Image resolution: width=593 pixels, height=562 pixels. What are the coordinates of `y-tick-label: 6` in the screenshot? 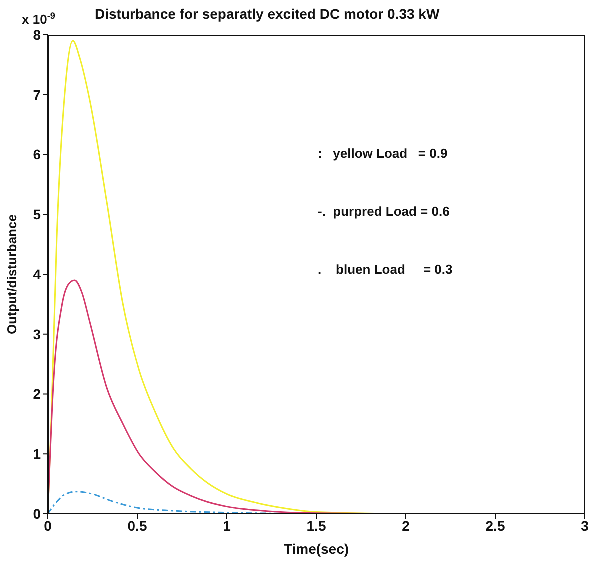 It's located at (37, 154).